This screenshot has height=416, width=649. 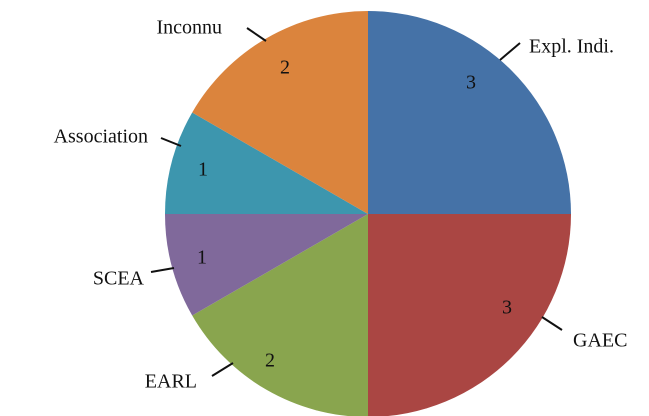 I want to click on category-label-association: Association, so click(x=101, y=137).